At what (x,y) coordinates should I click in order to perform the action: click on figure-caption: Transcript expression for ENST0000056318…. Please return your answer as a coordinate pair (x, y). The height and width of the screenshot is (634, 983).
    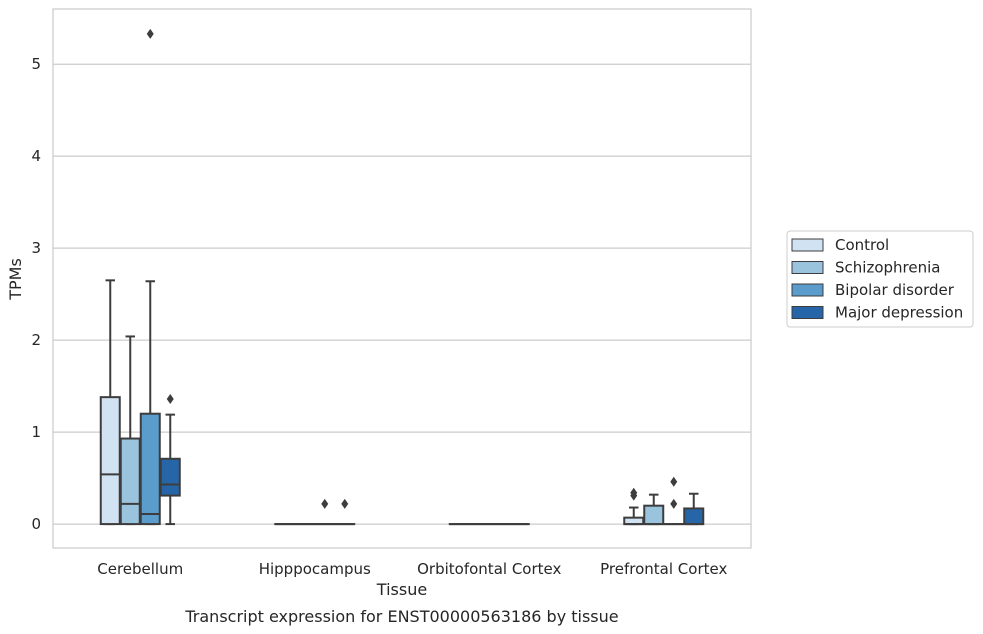
    Looking at the image, I should click on (401, 616).